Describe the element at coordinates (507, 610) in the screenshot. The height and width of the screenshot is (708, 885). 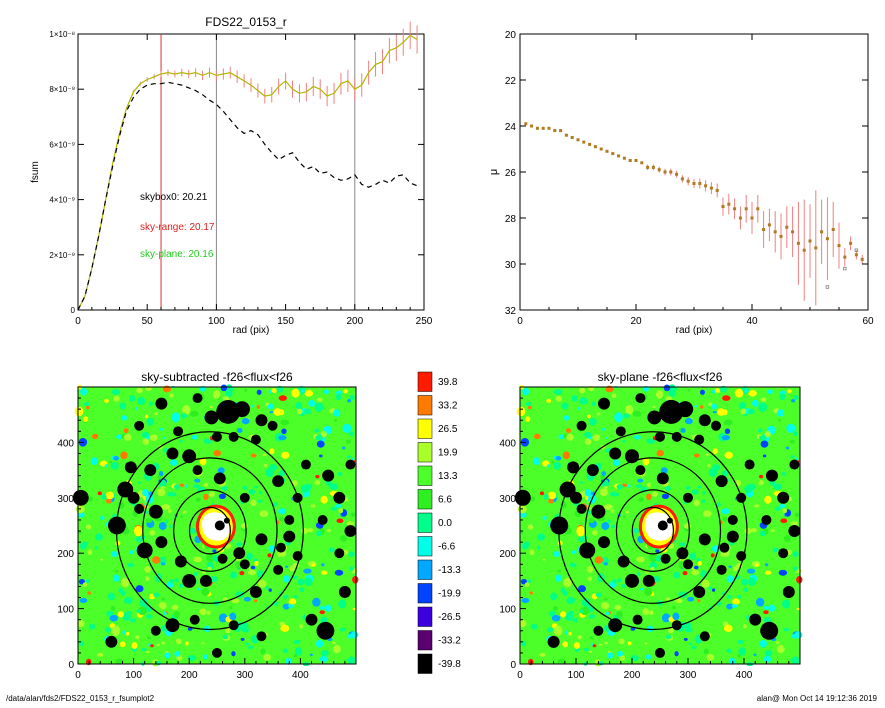
I see `sky-plane-y-tick-label: 100` at that location.